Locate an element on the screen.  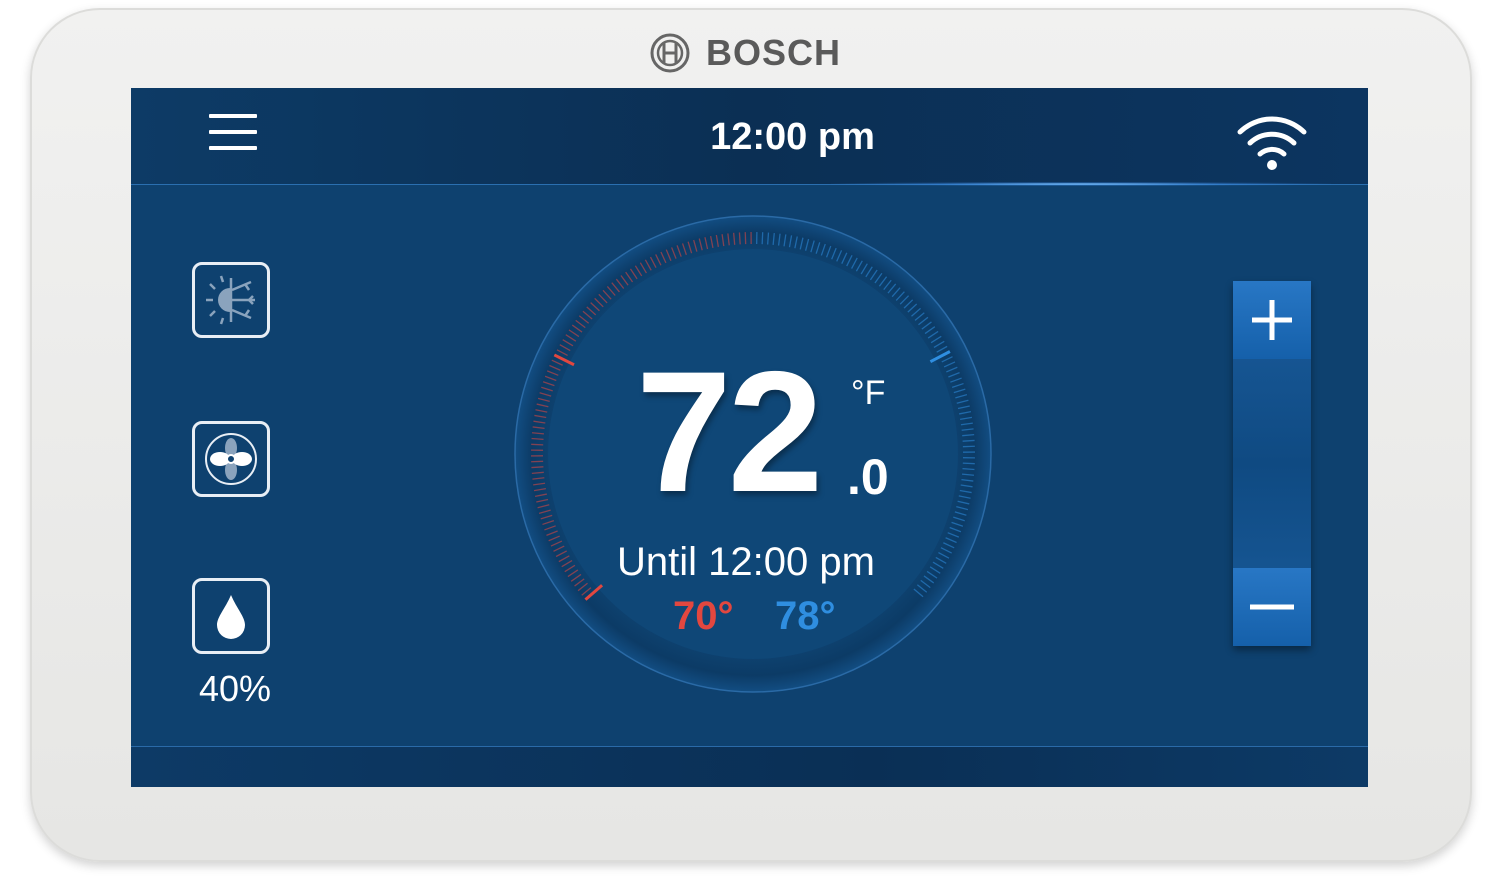
dial-ticks is located at coordinates (753, 416).